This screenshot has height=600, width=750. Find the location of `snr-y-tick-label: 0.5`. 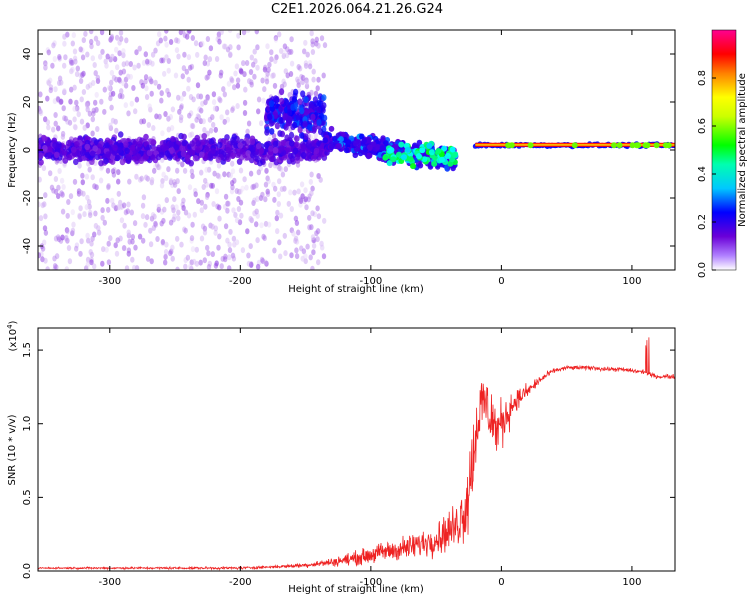

snr-y-tick-label: 0.5 is located at coordinates (27, 497).